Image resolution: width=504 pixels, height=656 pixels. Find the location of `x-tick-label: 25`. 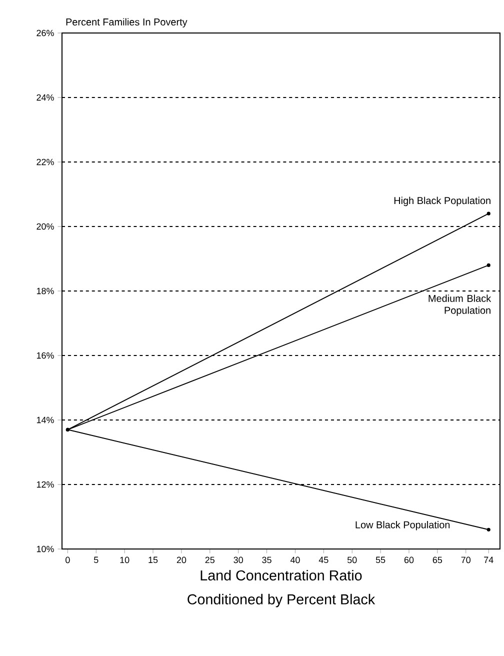

x-tick-label: 25 is located at coordinates (210, 560).